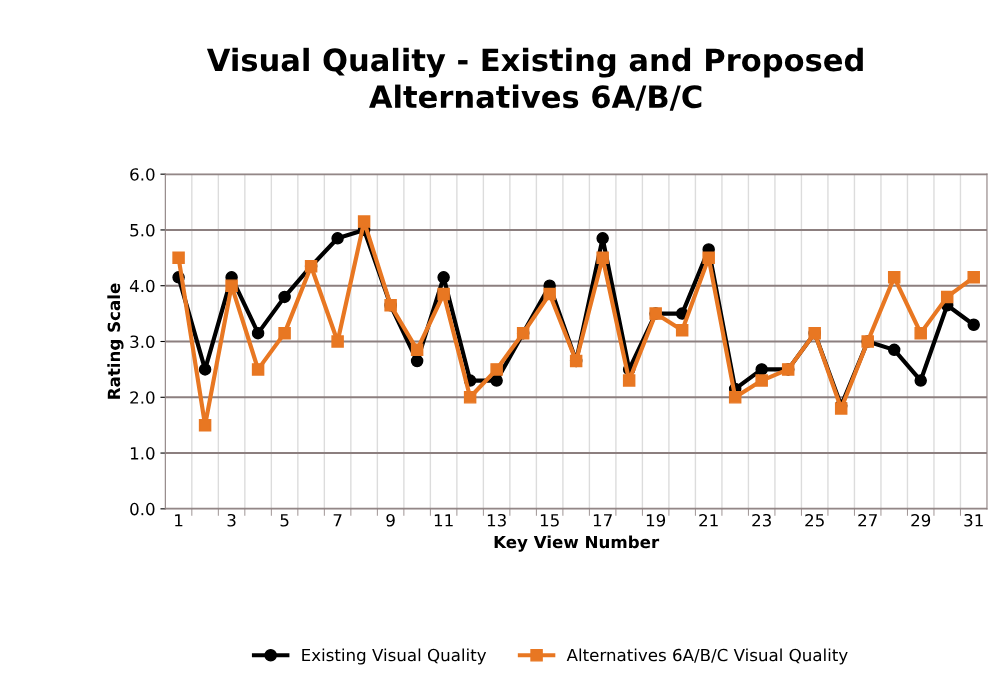  I want to click on x-tick-label: 19, so click(656, 520).